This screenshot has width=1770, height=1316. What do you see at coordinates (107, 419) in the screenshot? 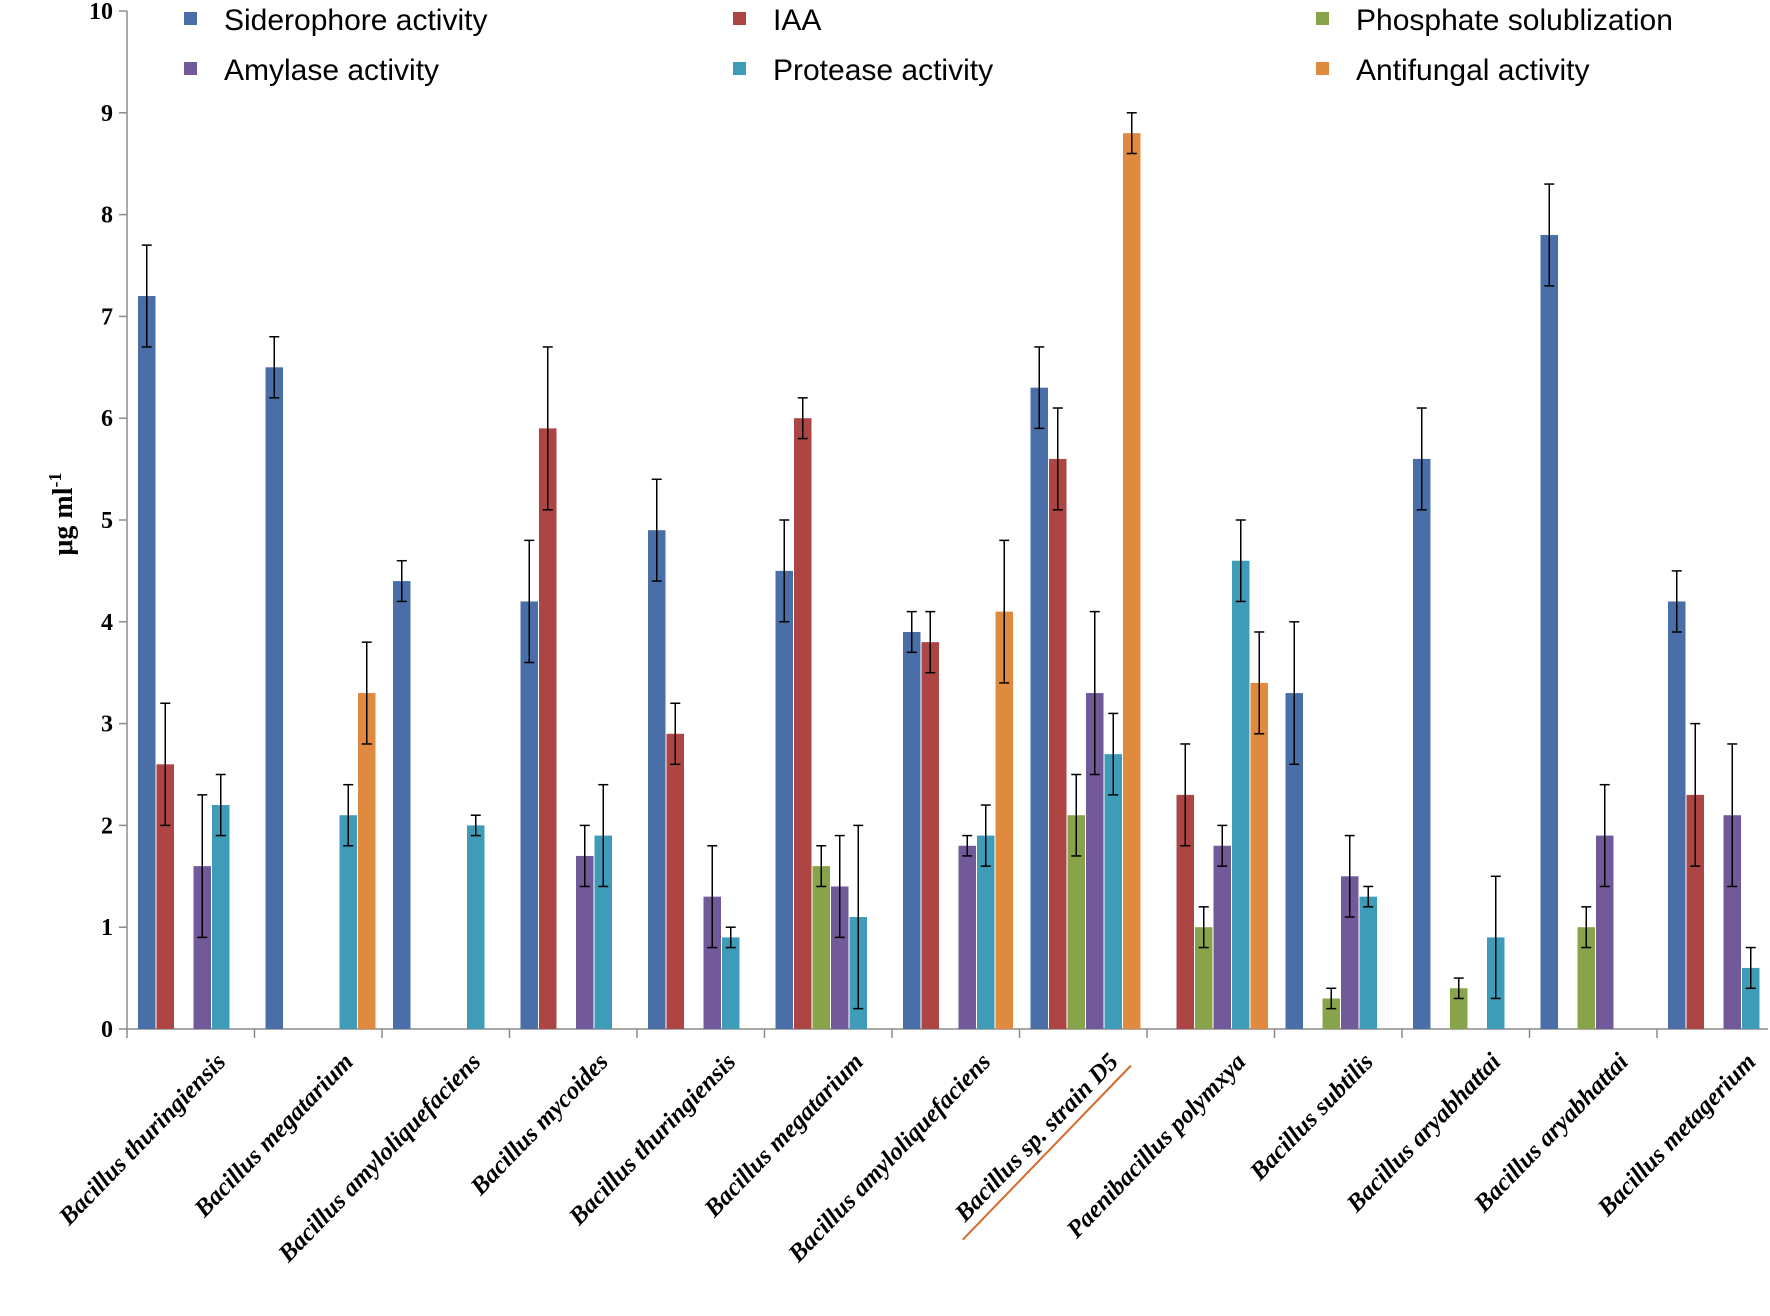
I see `y-tick-label: 6` at bounding box center [107, 419].